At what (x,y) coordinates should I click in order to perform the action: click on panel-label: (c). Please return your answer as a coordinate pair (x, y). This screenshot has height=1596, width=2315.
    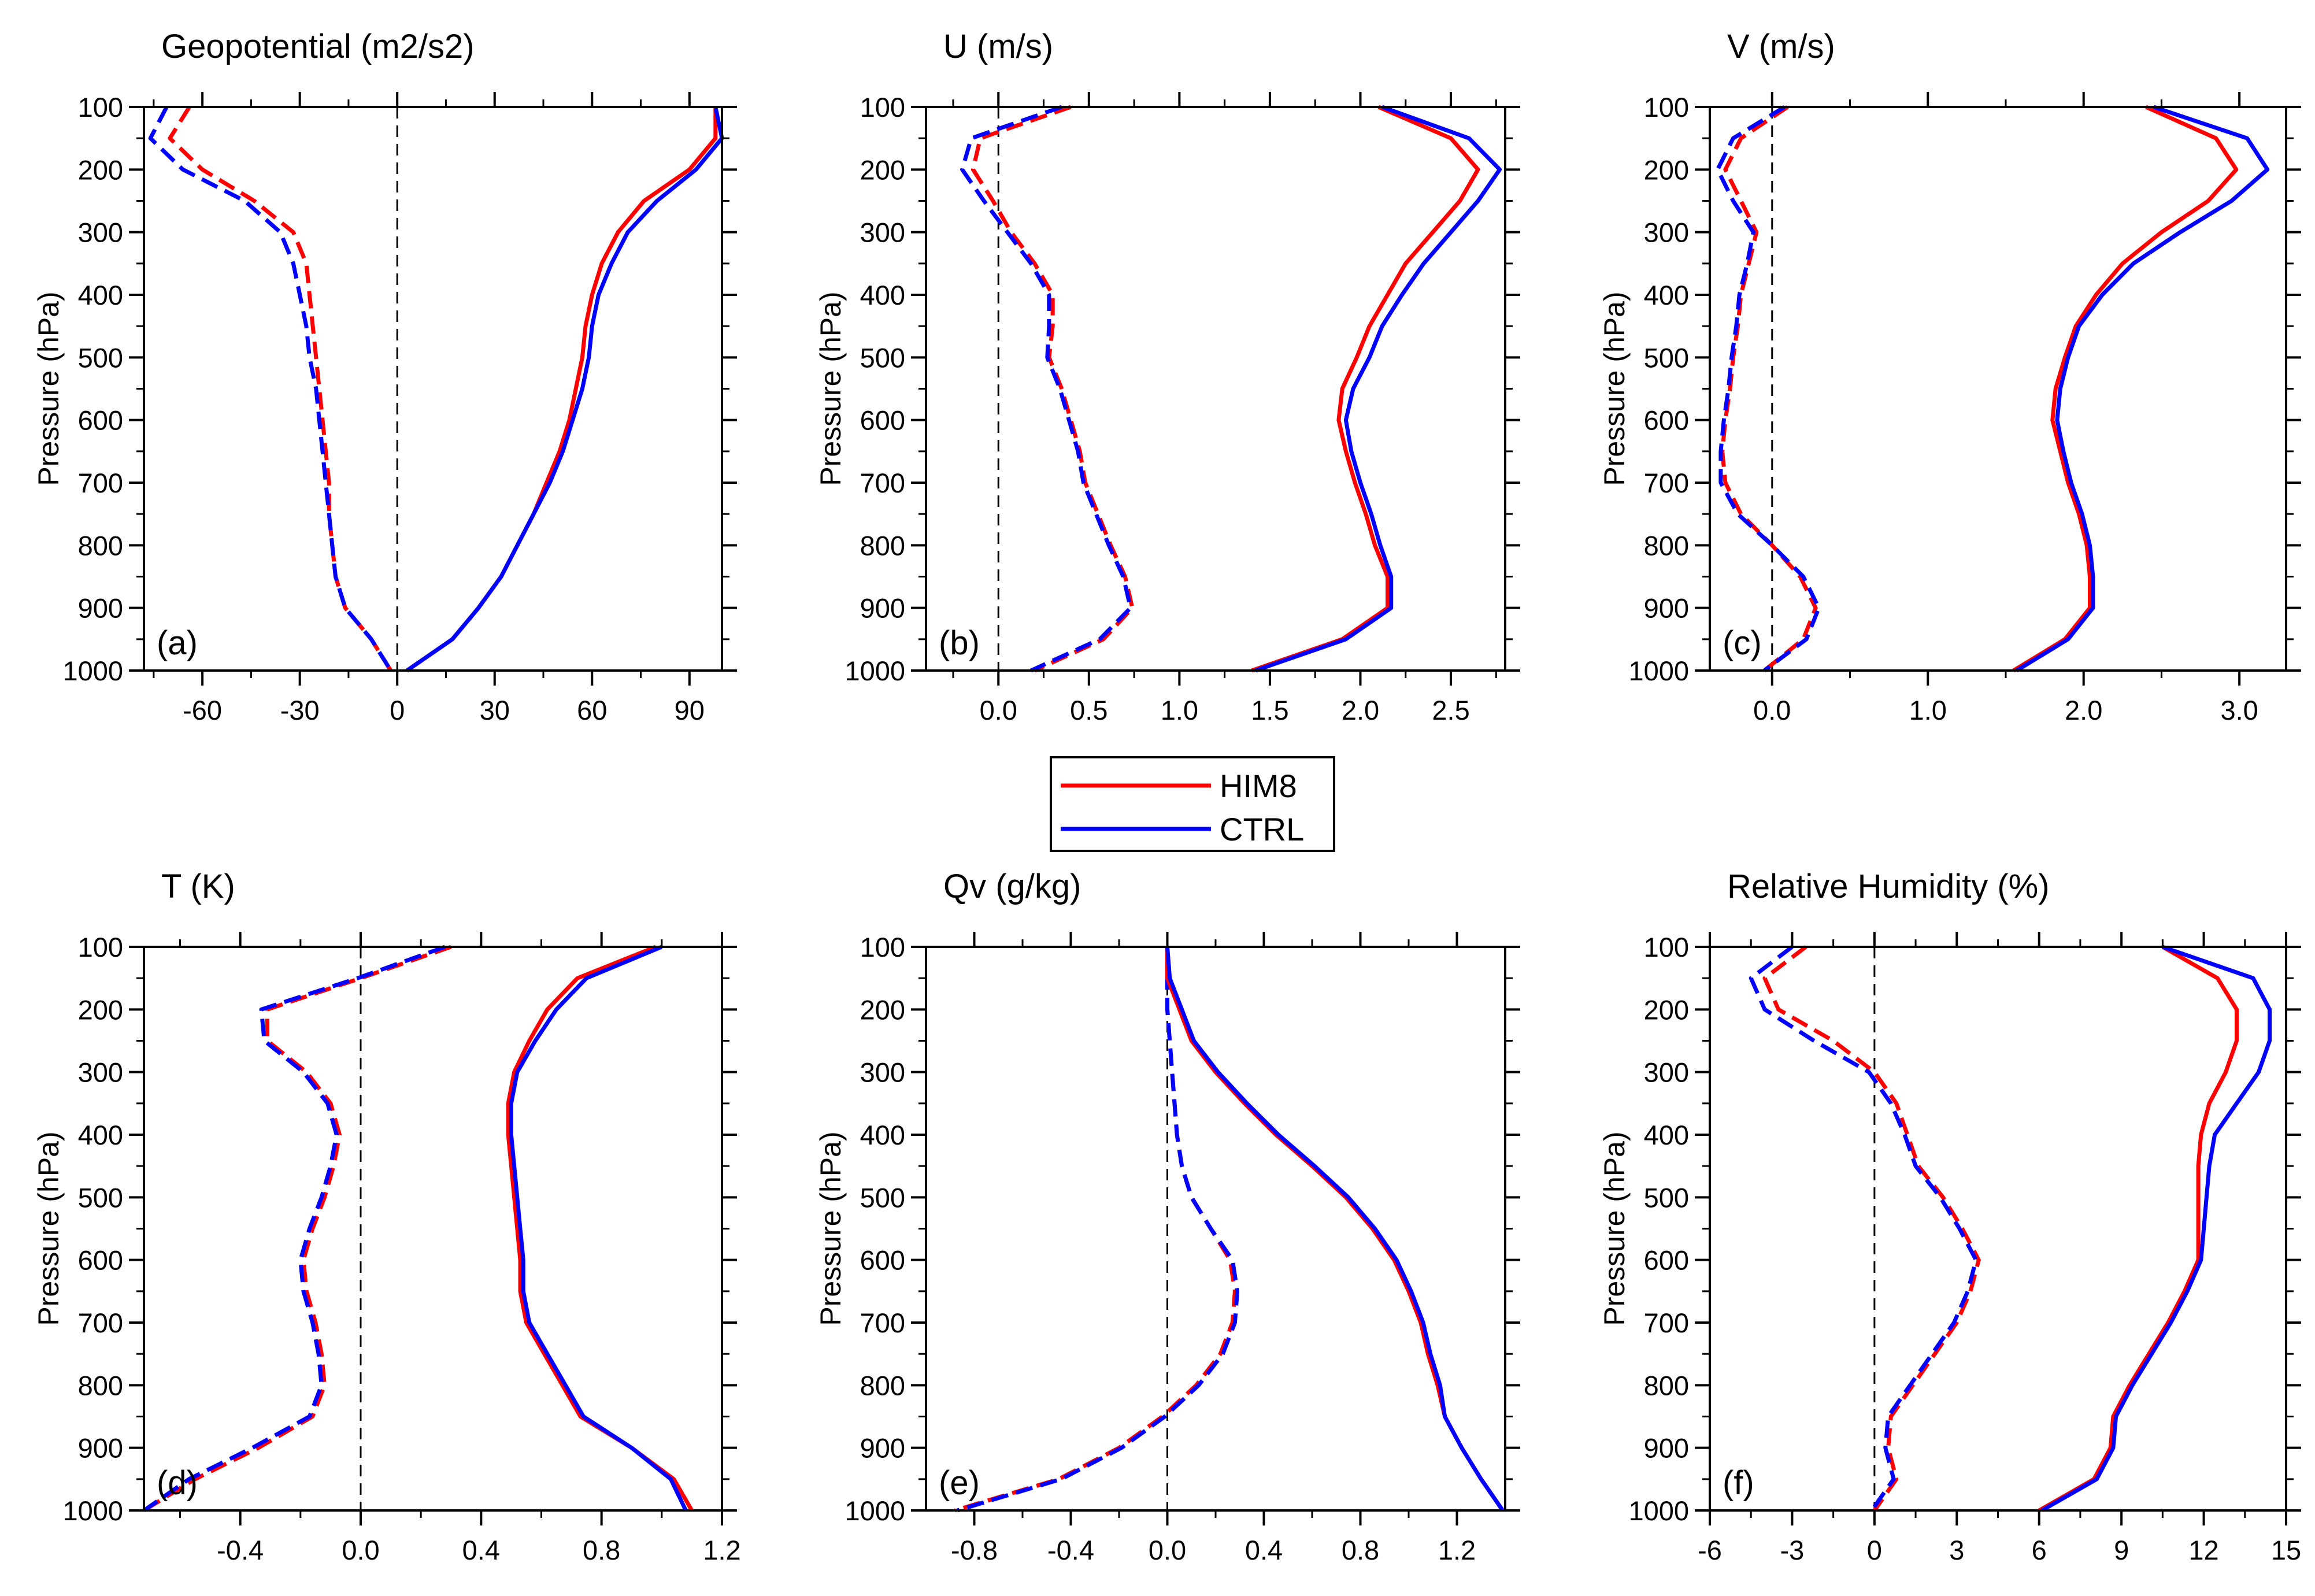
    Looking at the image, I should click on (1742, 643).